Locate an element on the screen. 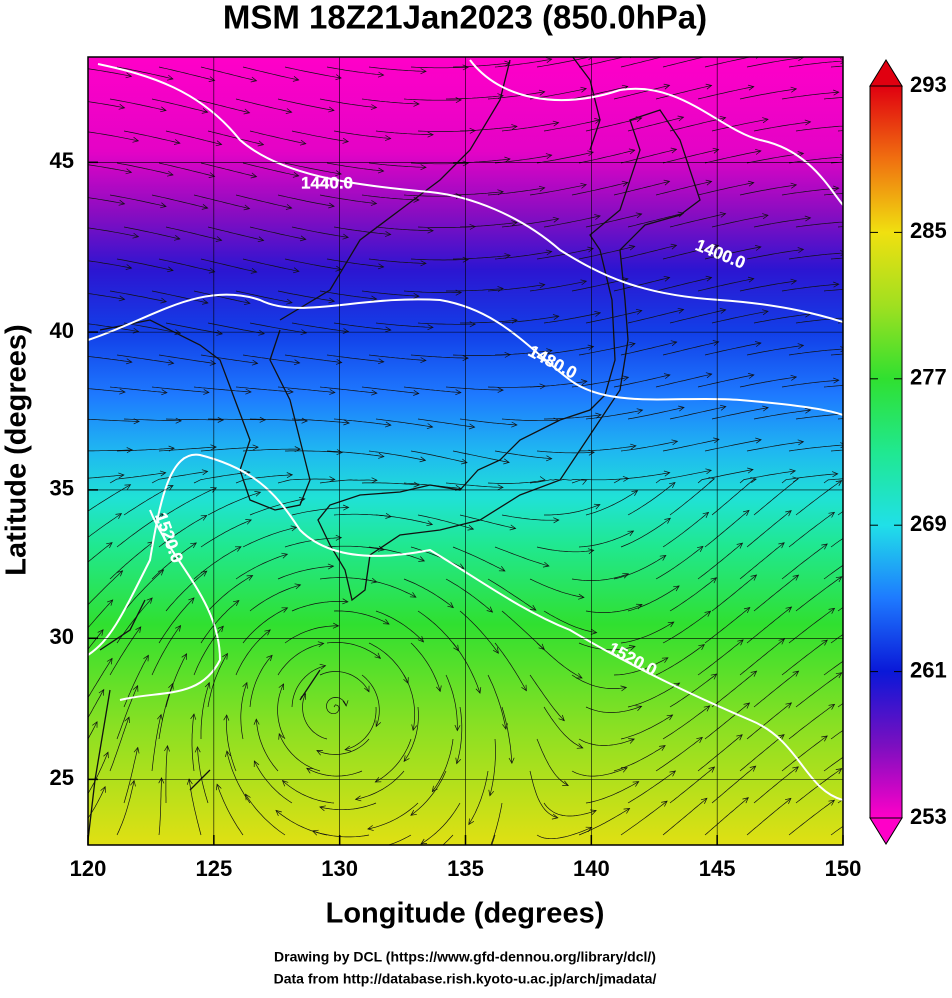 Image resolution: width=952 pixels, height=998 pixels. x-tick-label: 130 is located at coordinates (339, 868).